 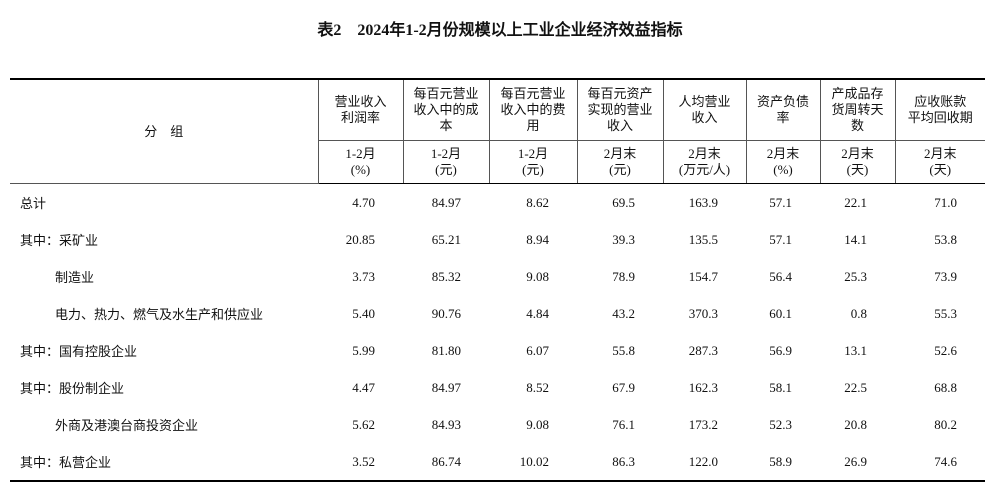 I want to click on cell-value: 4.84, so click(x=537, y=313).